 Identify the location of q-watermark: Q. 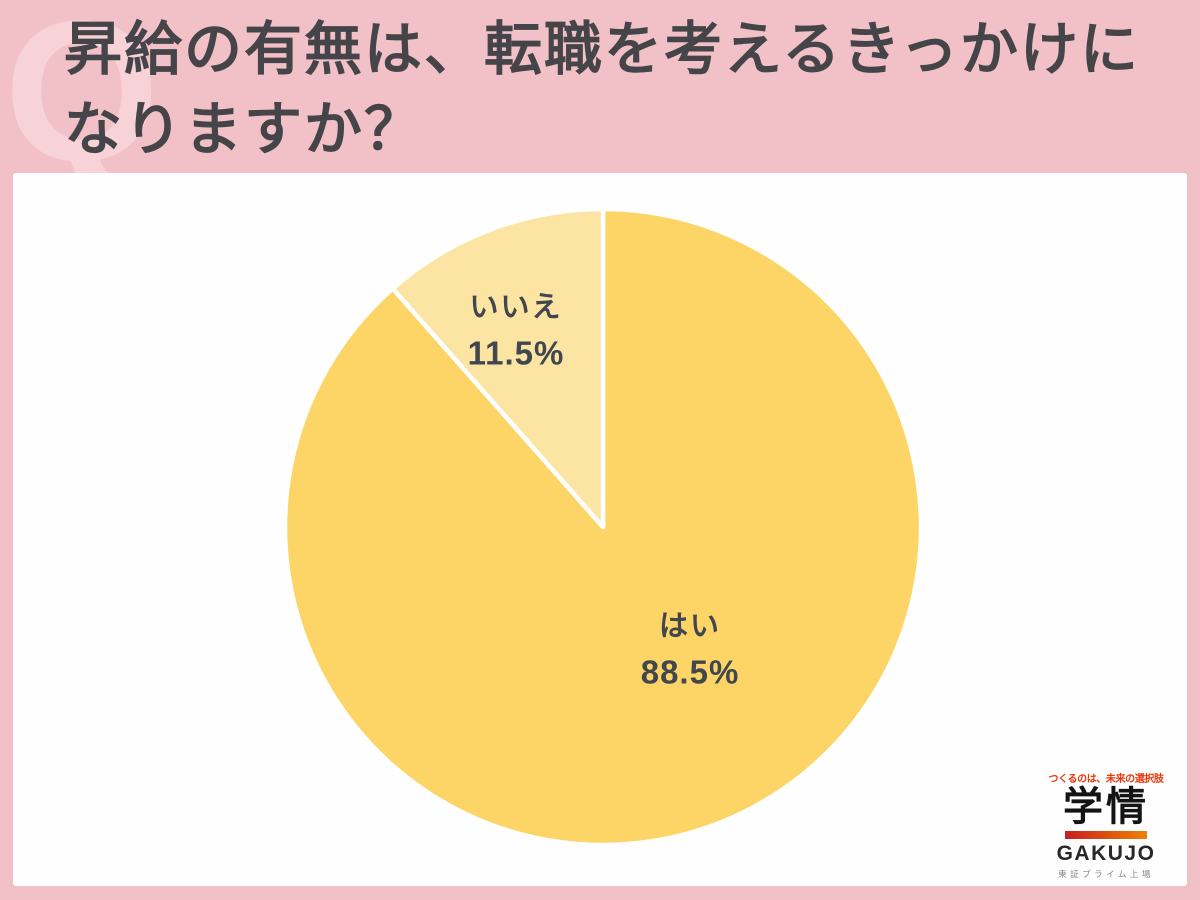
(82, 101).